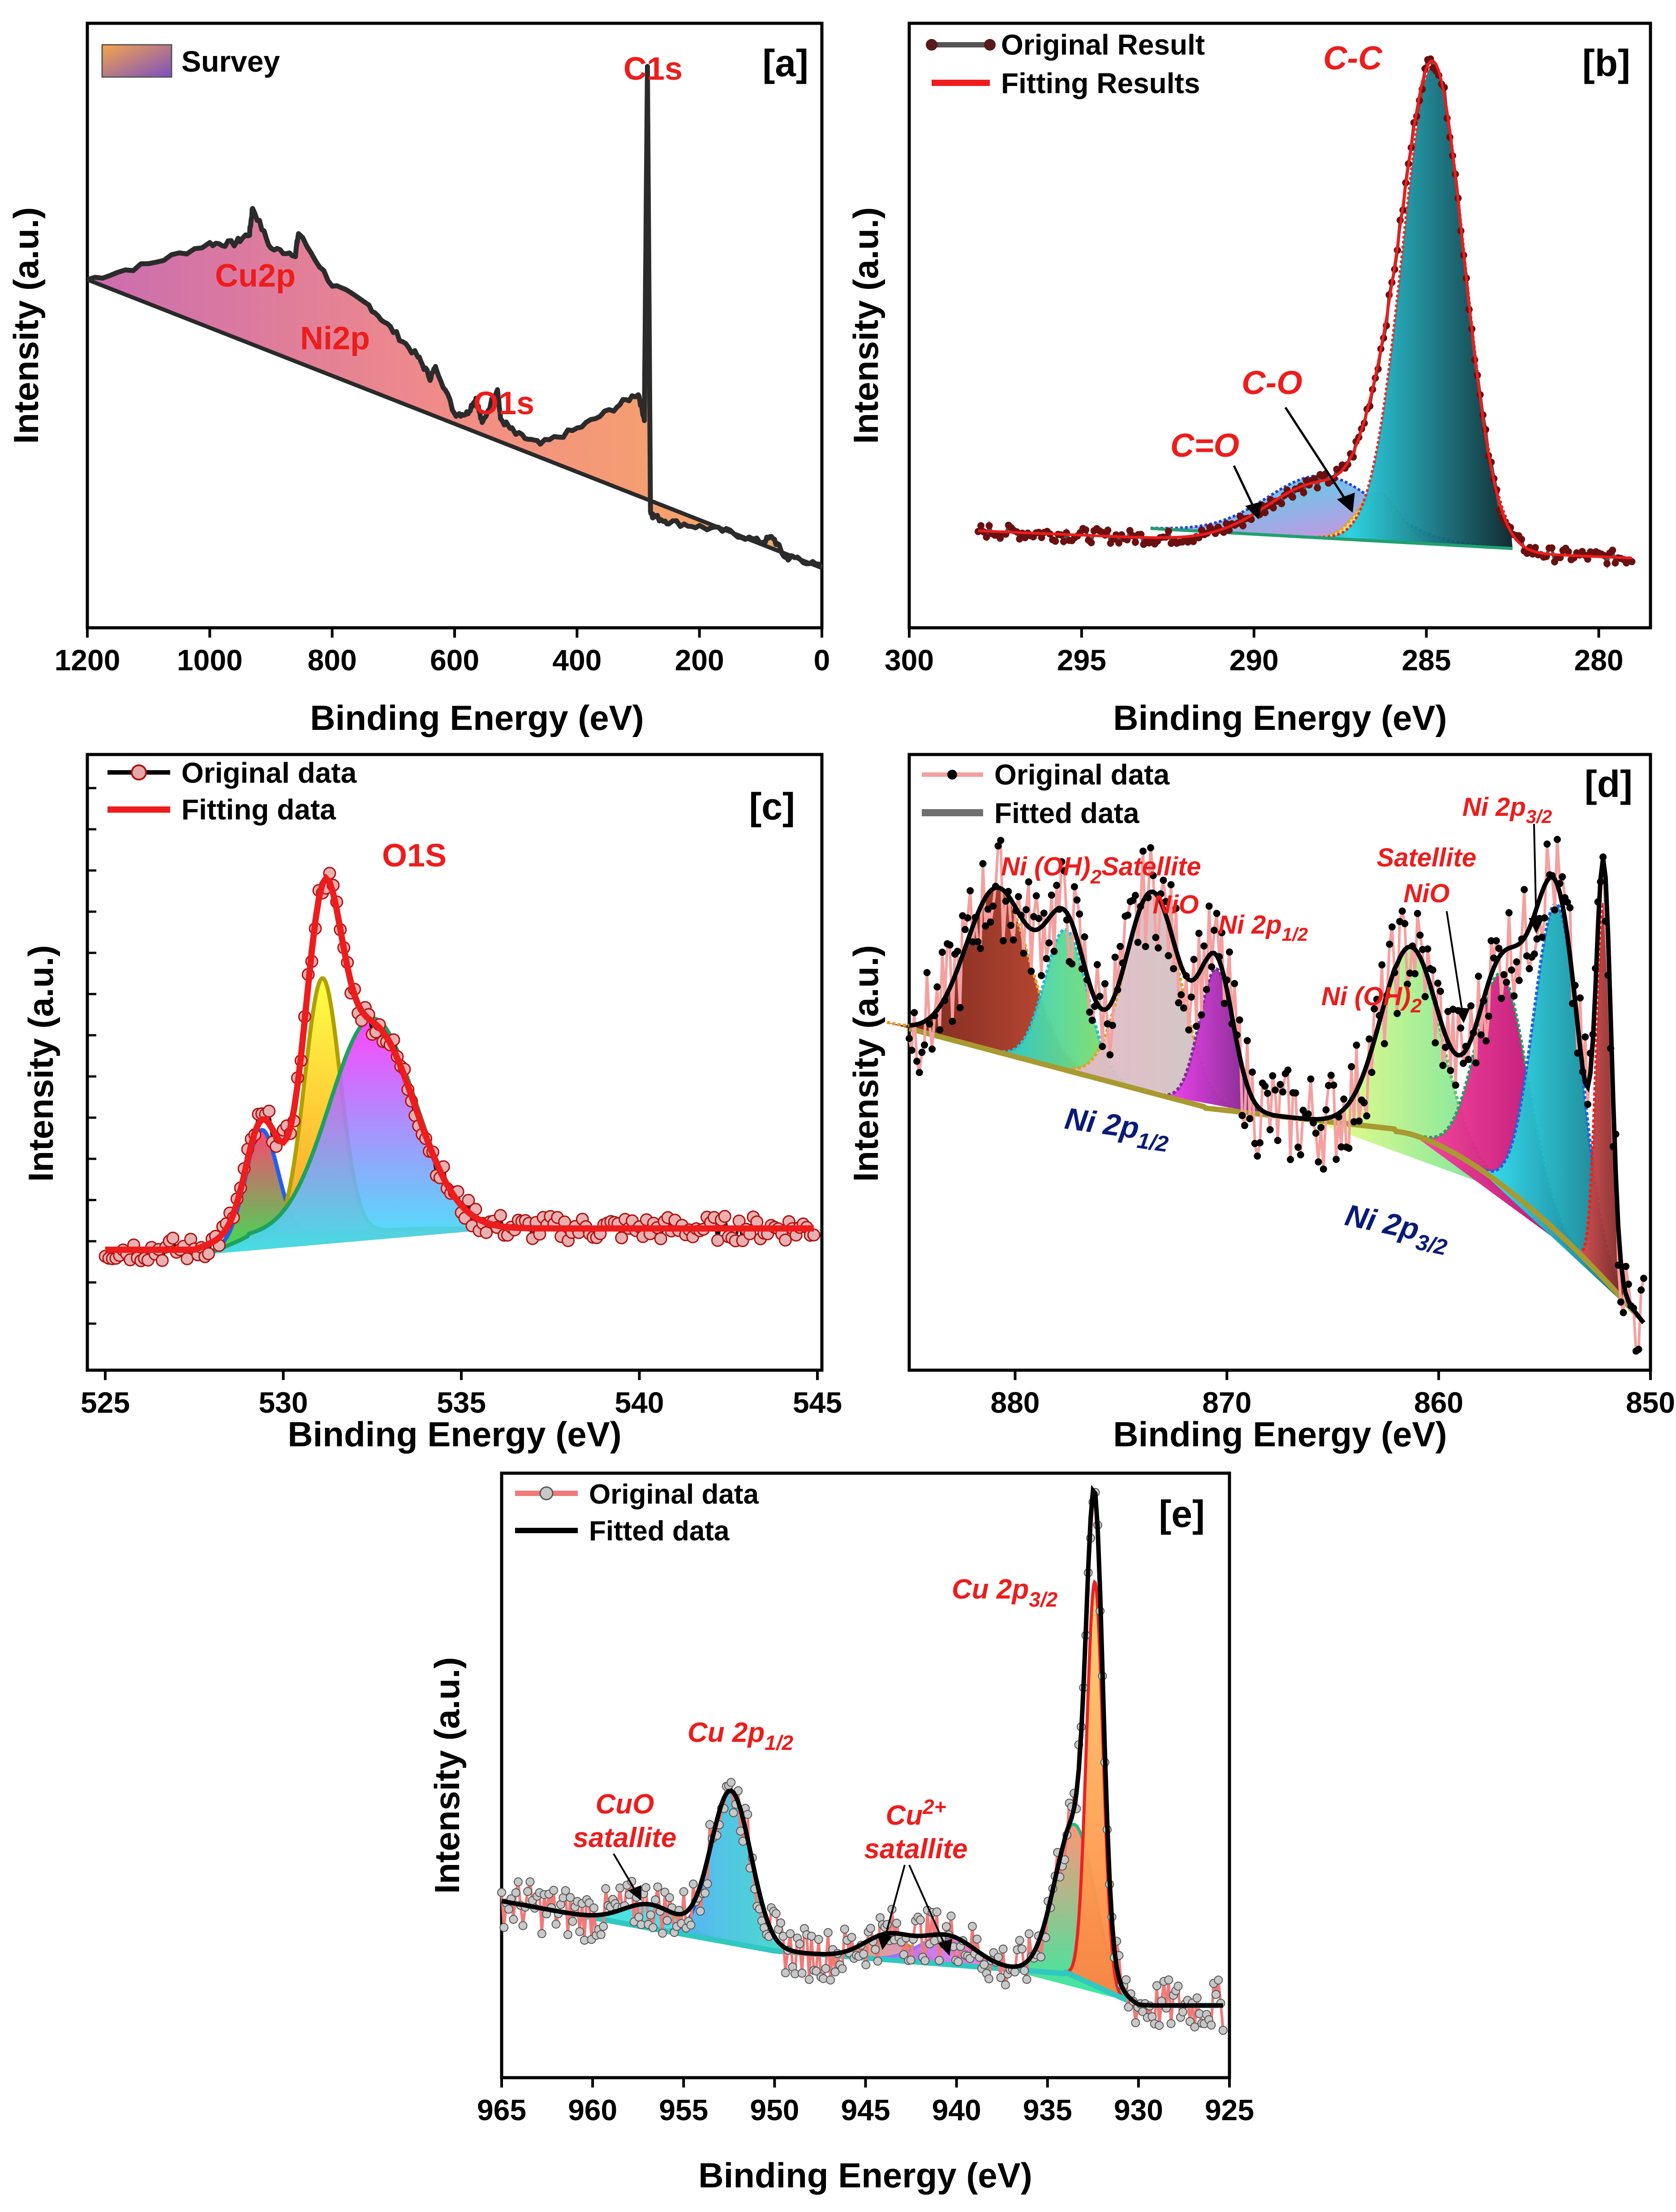 The height and width of the screenshot is (2212, 1676). I want to click on panel-d-legend-fitted: Fitted data, so click(1066, 813).